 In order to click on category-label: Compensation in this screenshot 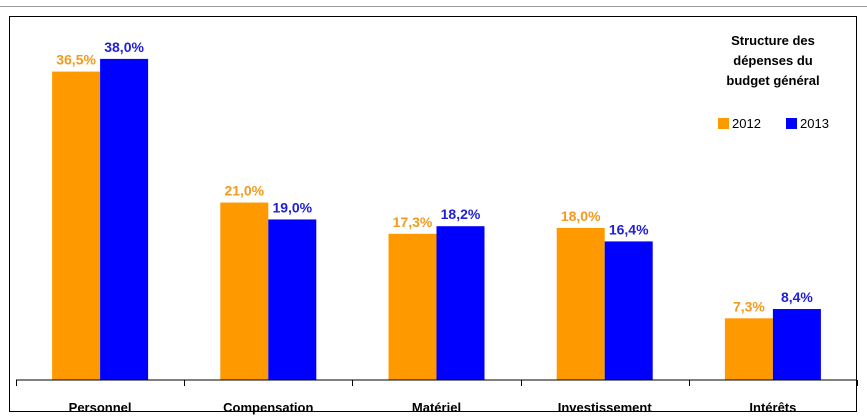, I will do `click(268, 407)`.